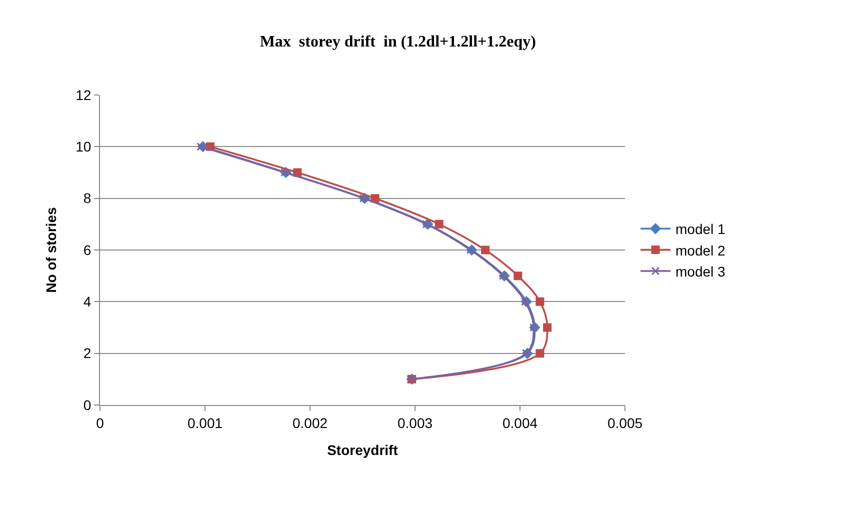 This screenshot has width=865, height=505. I want to click on legend-label: model 3, so click(701, 271).